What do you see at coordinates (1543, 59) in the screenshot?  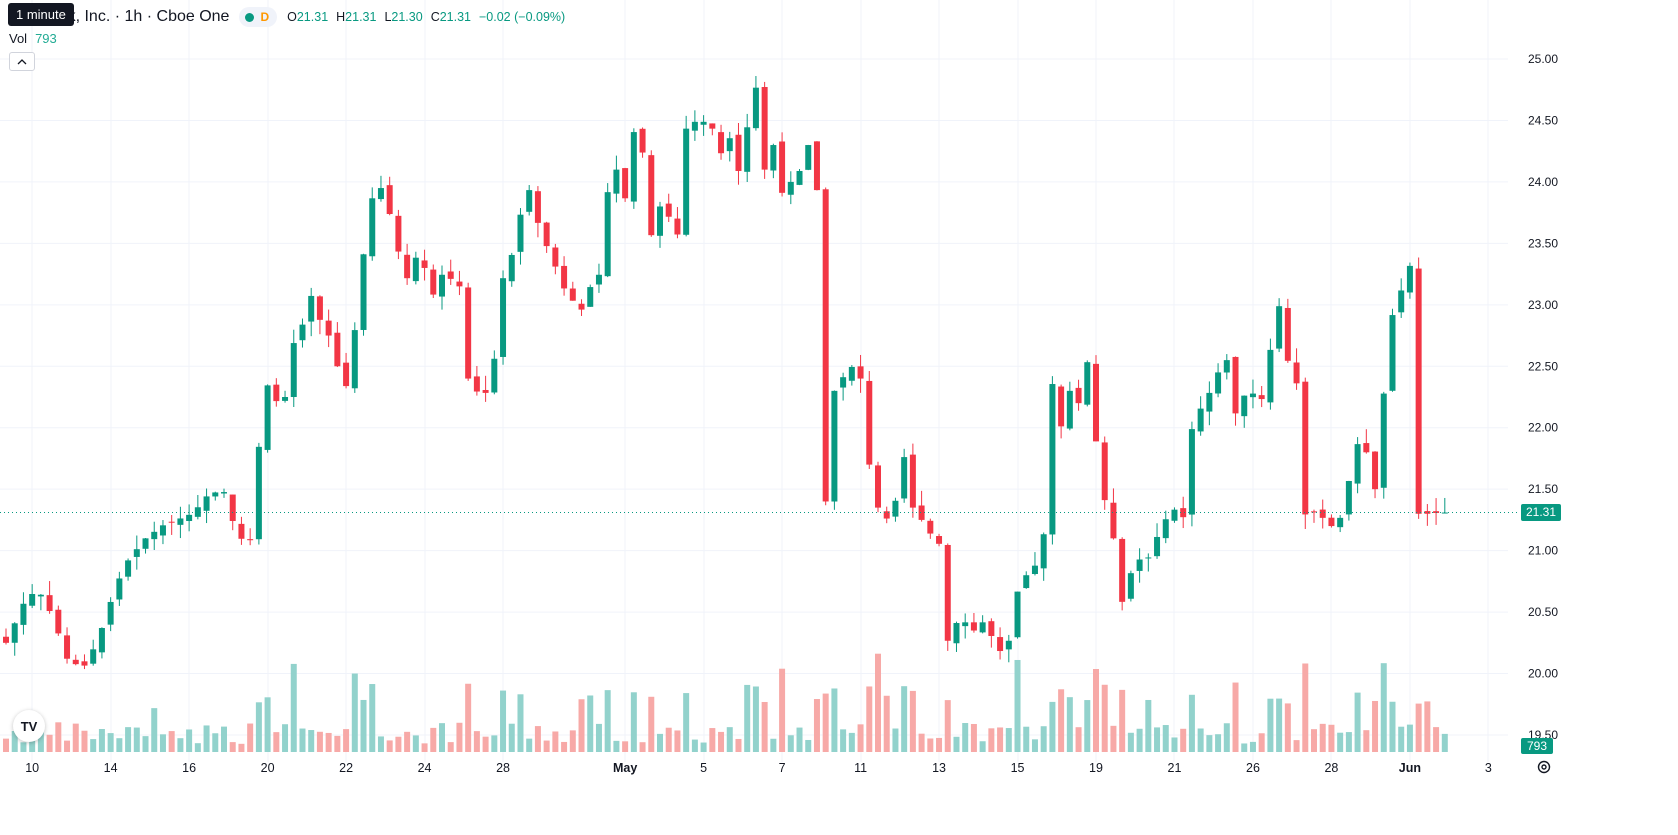 I see `y-tick-label: 25.00` at bounding box center [1543, 59].